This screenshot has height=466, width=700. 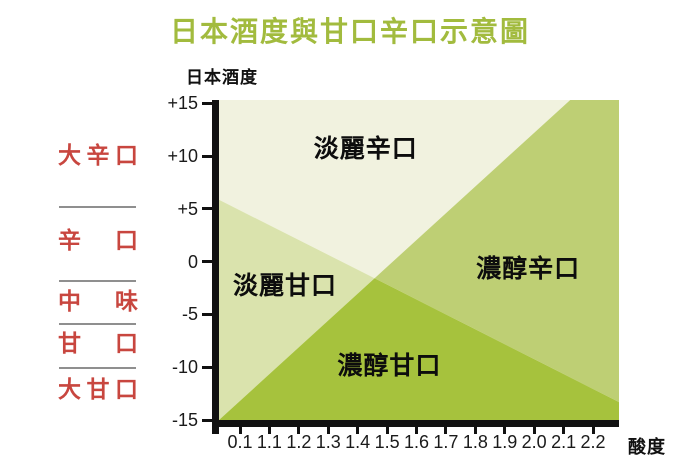 I want to click on x-tick-label: 1.8, so click(x=475, y=442).